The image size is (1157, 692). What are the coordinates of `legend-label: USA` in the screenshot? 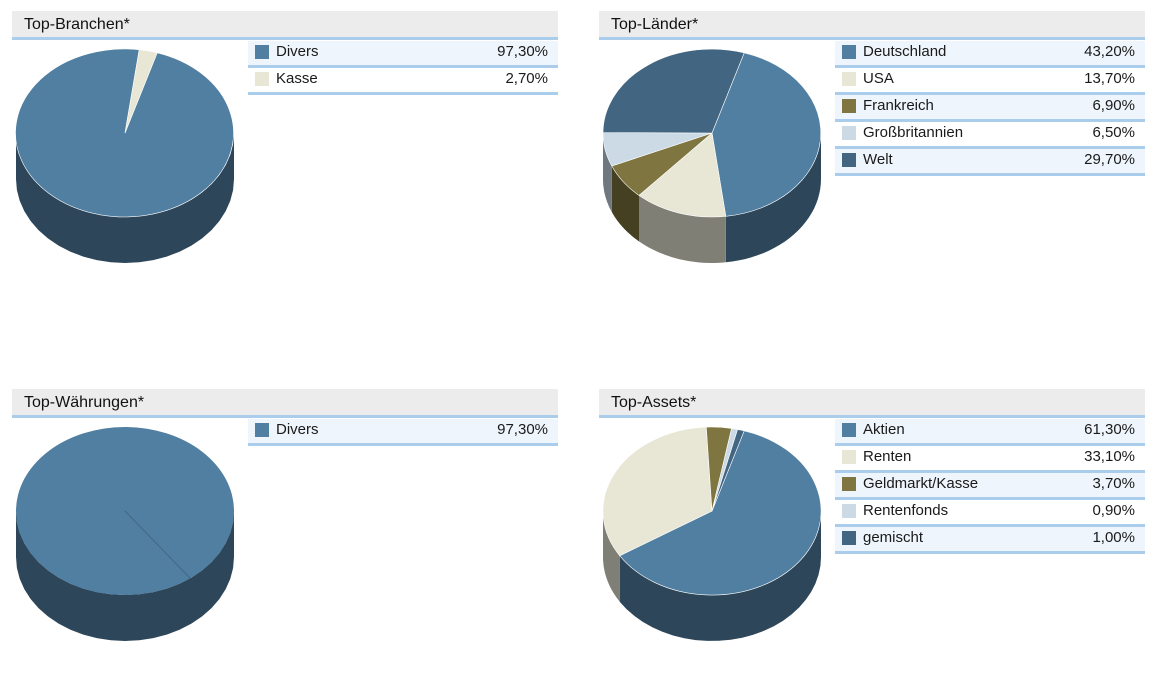 It's located at (878, 78).